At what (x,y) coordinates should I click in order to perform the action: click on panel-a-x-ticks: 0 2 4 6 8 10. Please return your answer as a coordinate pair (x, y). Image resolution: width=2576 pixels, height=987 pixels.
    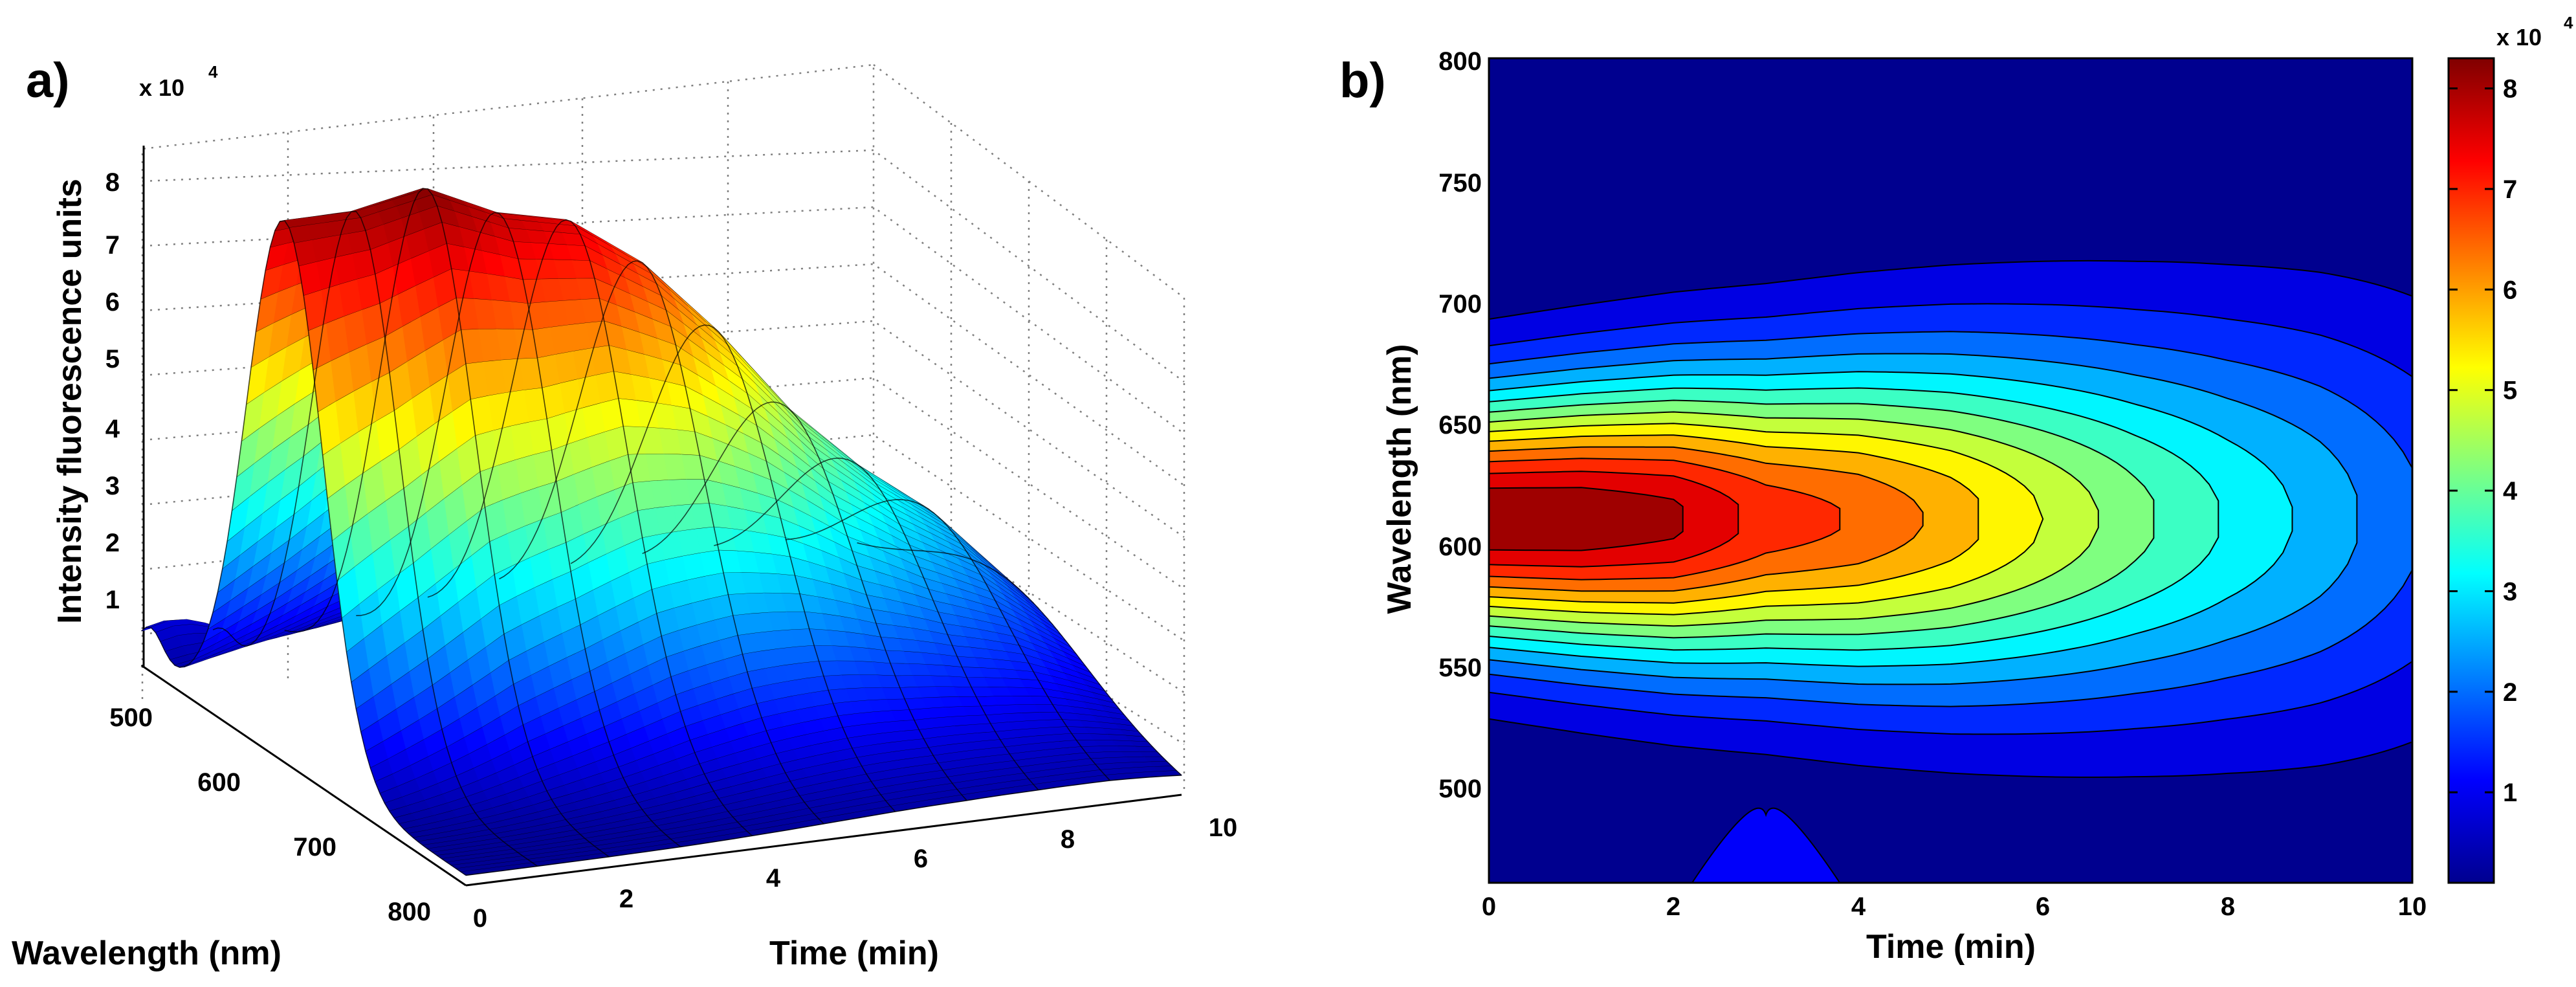
    Looking at the image, I should click on (855, 874).